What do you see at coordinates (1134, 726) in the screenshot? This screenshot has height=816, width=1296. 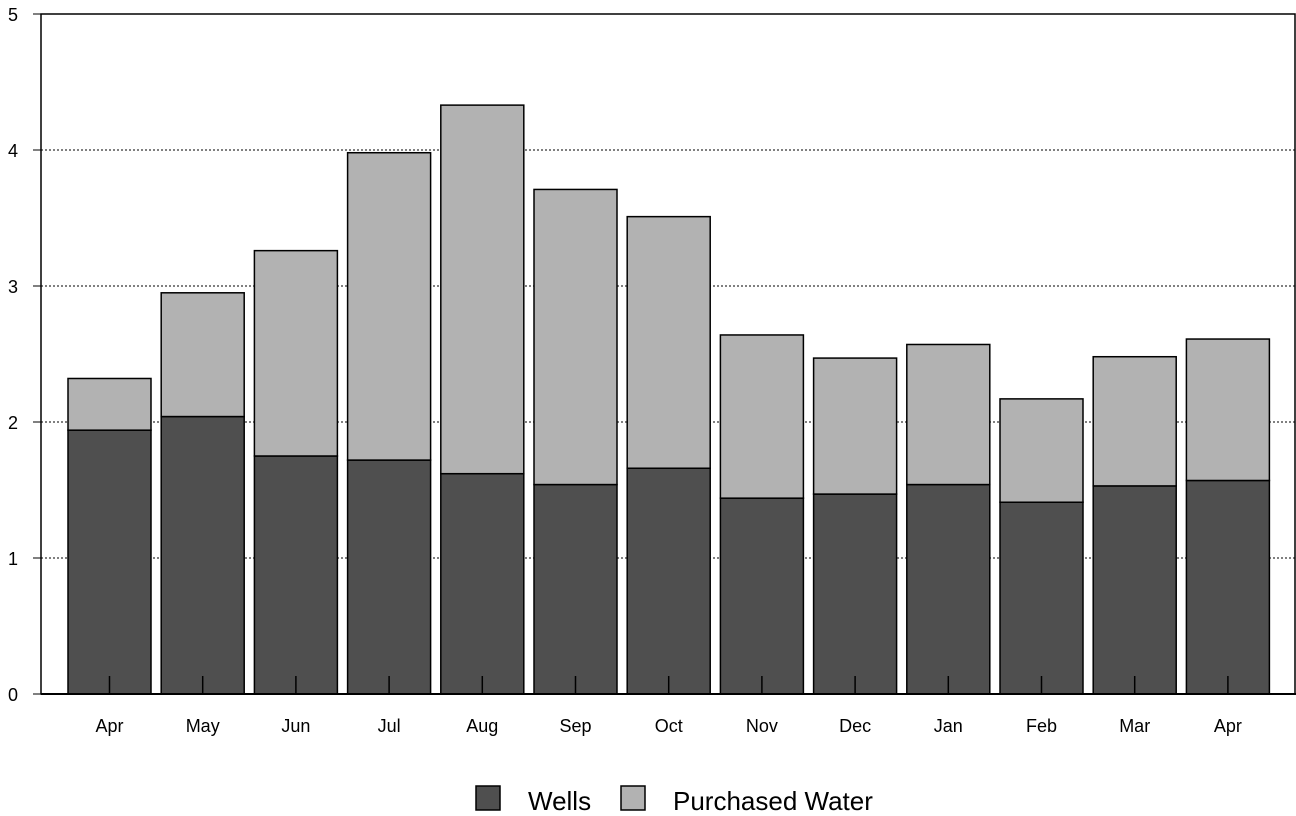 I see `x-tick-label-11: Mar` at bounding box center [1134, 726].